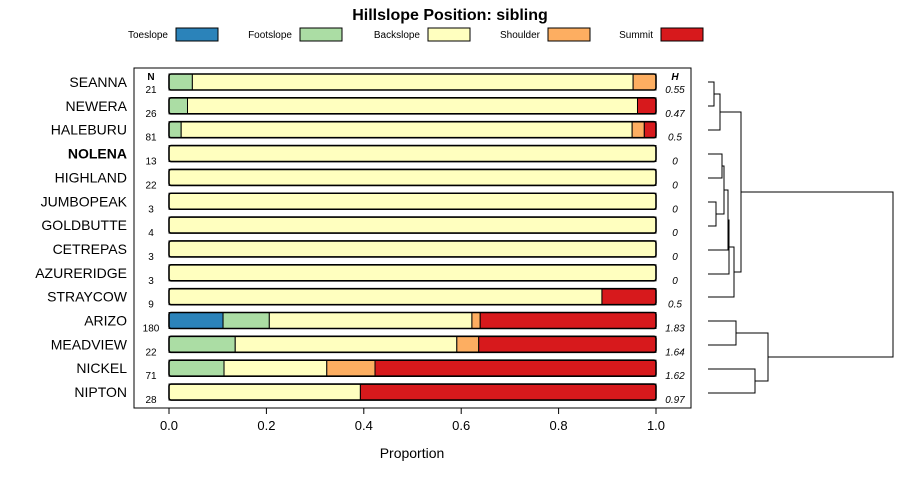 This screenshot has height=485, width=900. What do you see at coordinates (197, 34) in the screenshot?
I see `legend-swatch-toeslope` at bounding box center [197, 34].